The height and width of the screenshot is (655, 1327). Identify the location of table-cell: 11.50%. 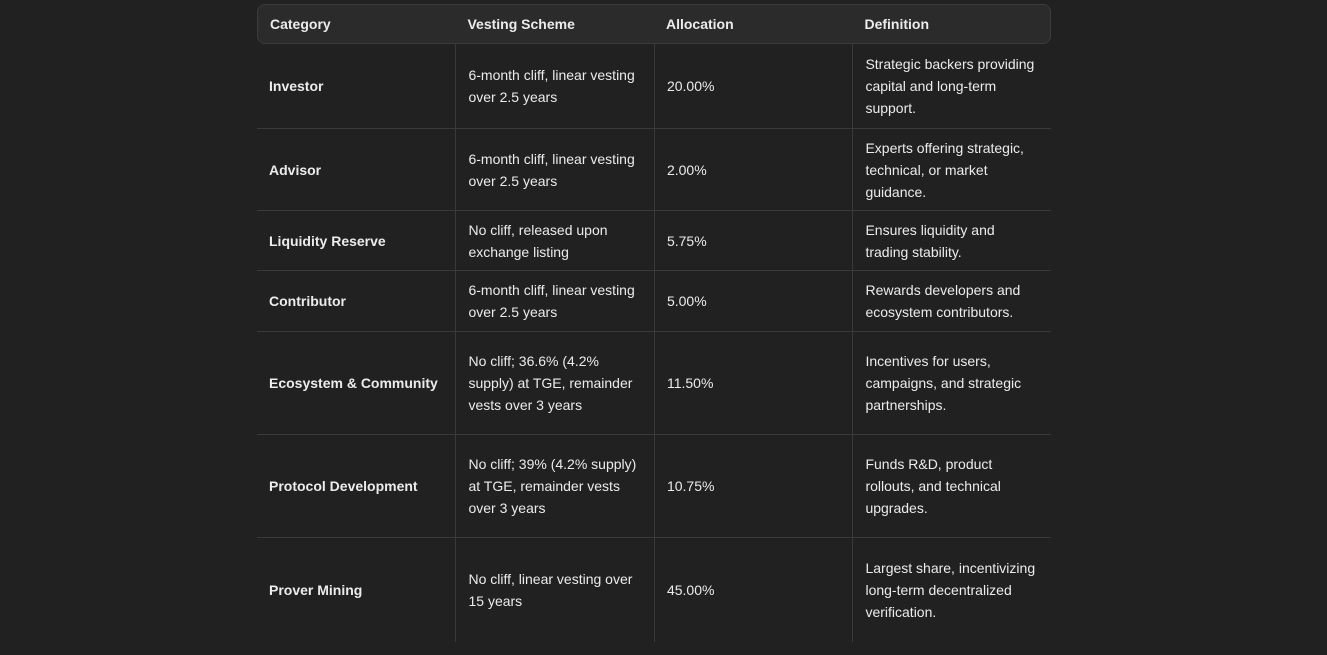
(753, 383).